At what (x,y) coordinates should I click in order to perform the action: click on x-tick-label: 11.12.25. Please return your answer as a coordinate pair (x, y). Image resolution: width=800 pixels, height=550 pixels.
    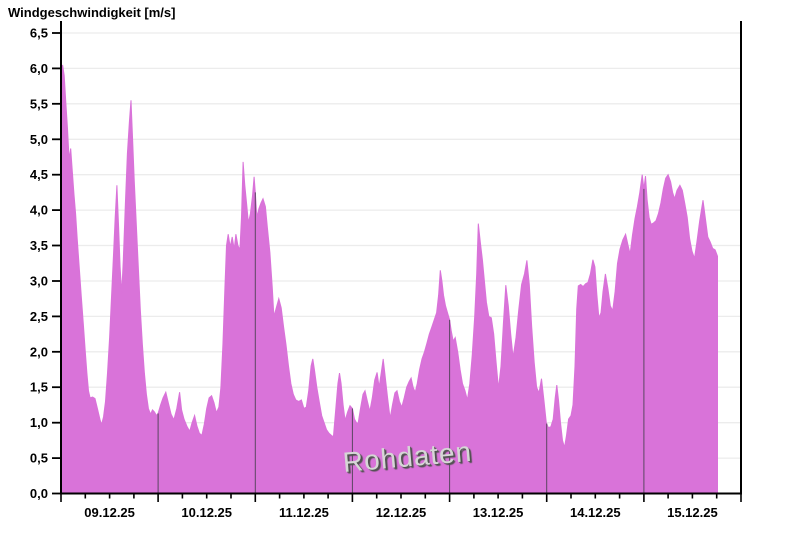
    Looking at the image, I should click on (304, 512).